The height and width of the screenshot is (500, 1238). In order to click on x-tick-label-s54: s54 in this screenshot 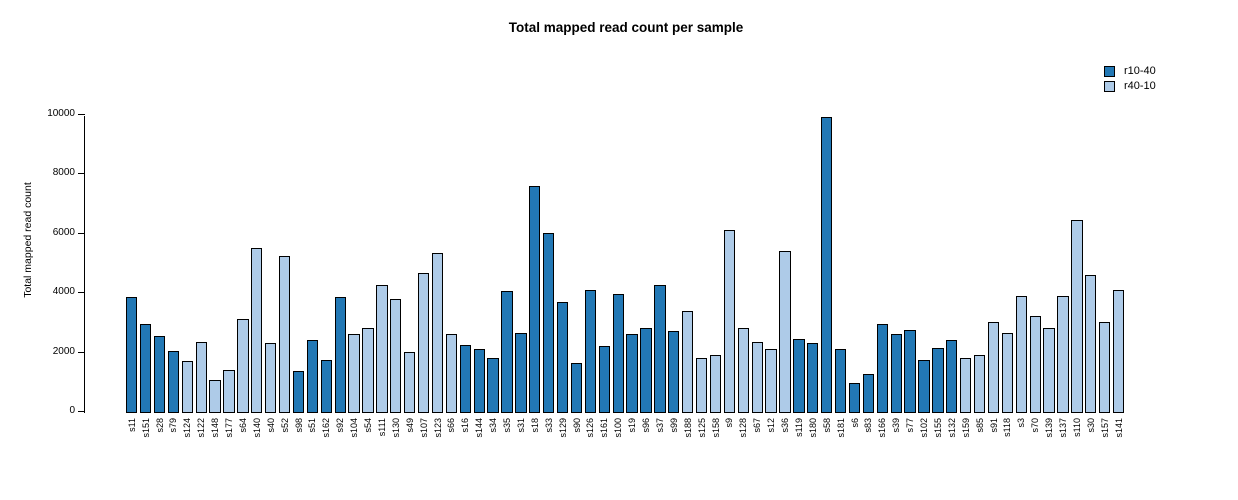, I will do `click(368, 425)`.